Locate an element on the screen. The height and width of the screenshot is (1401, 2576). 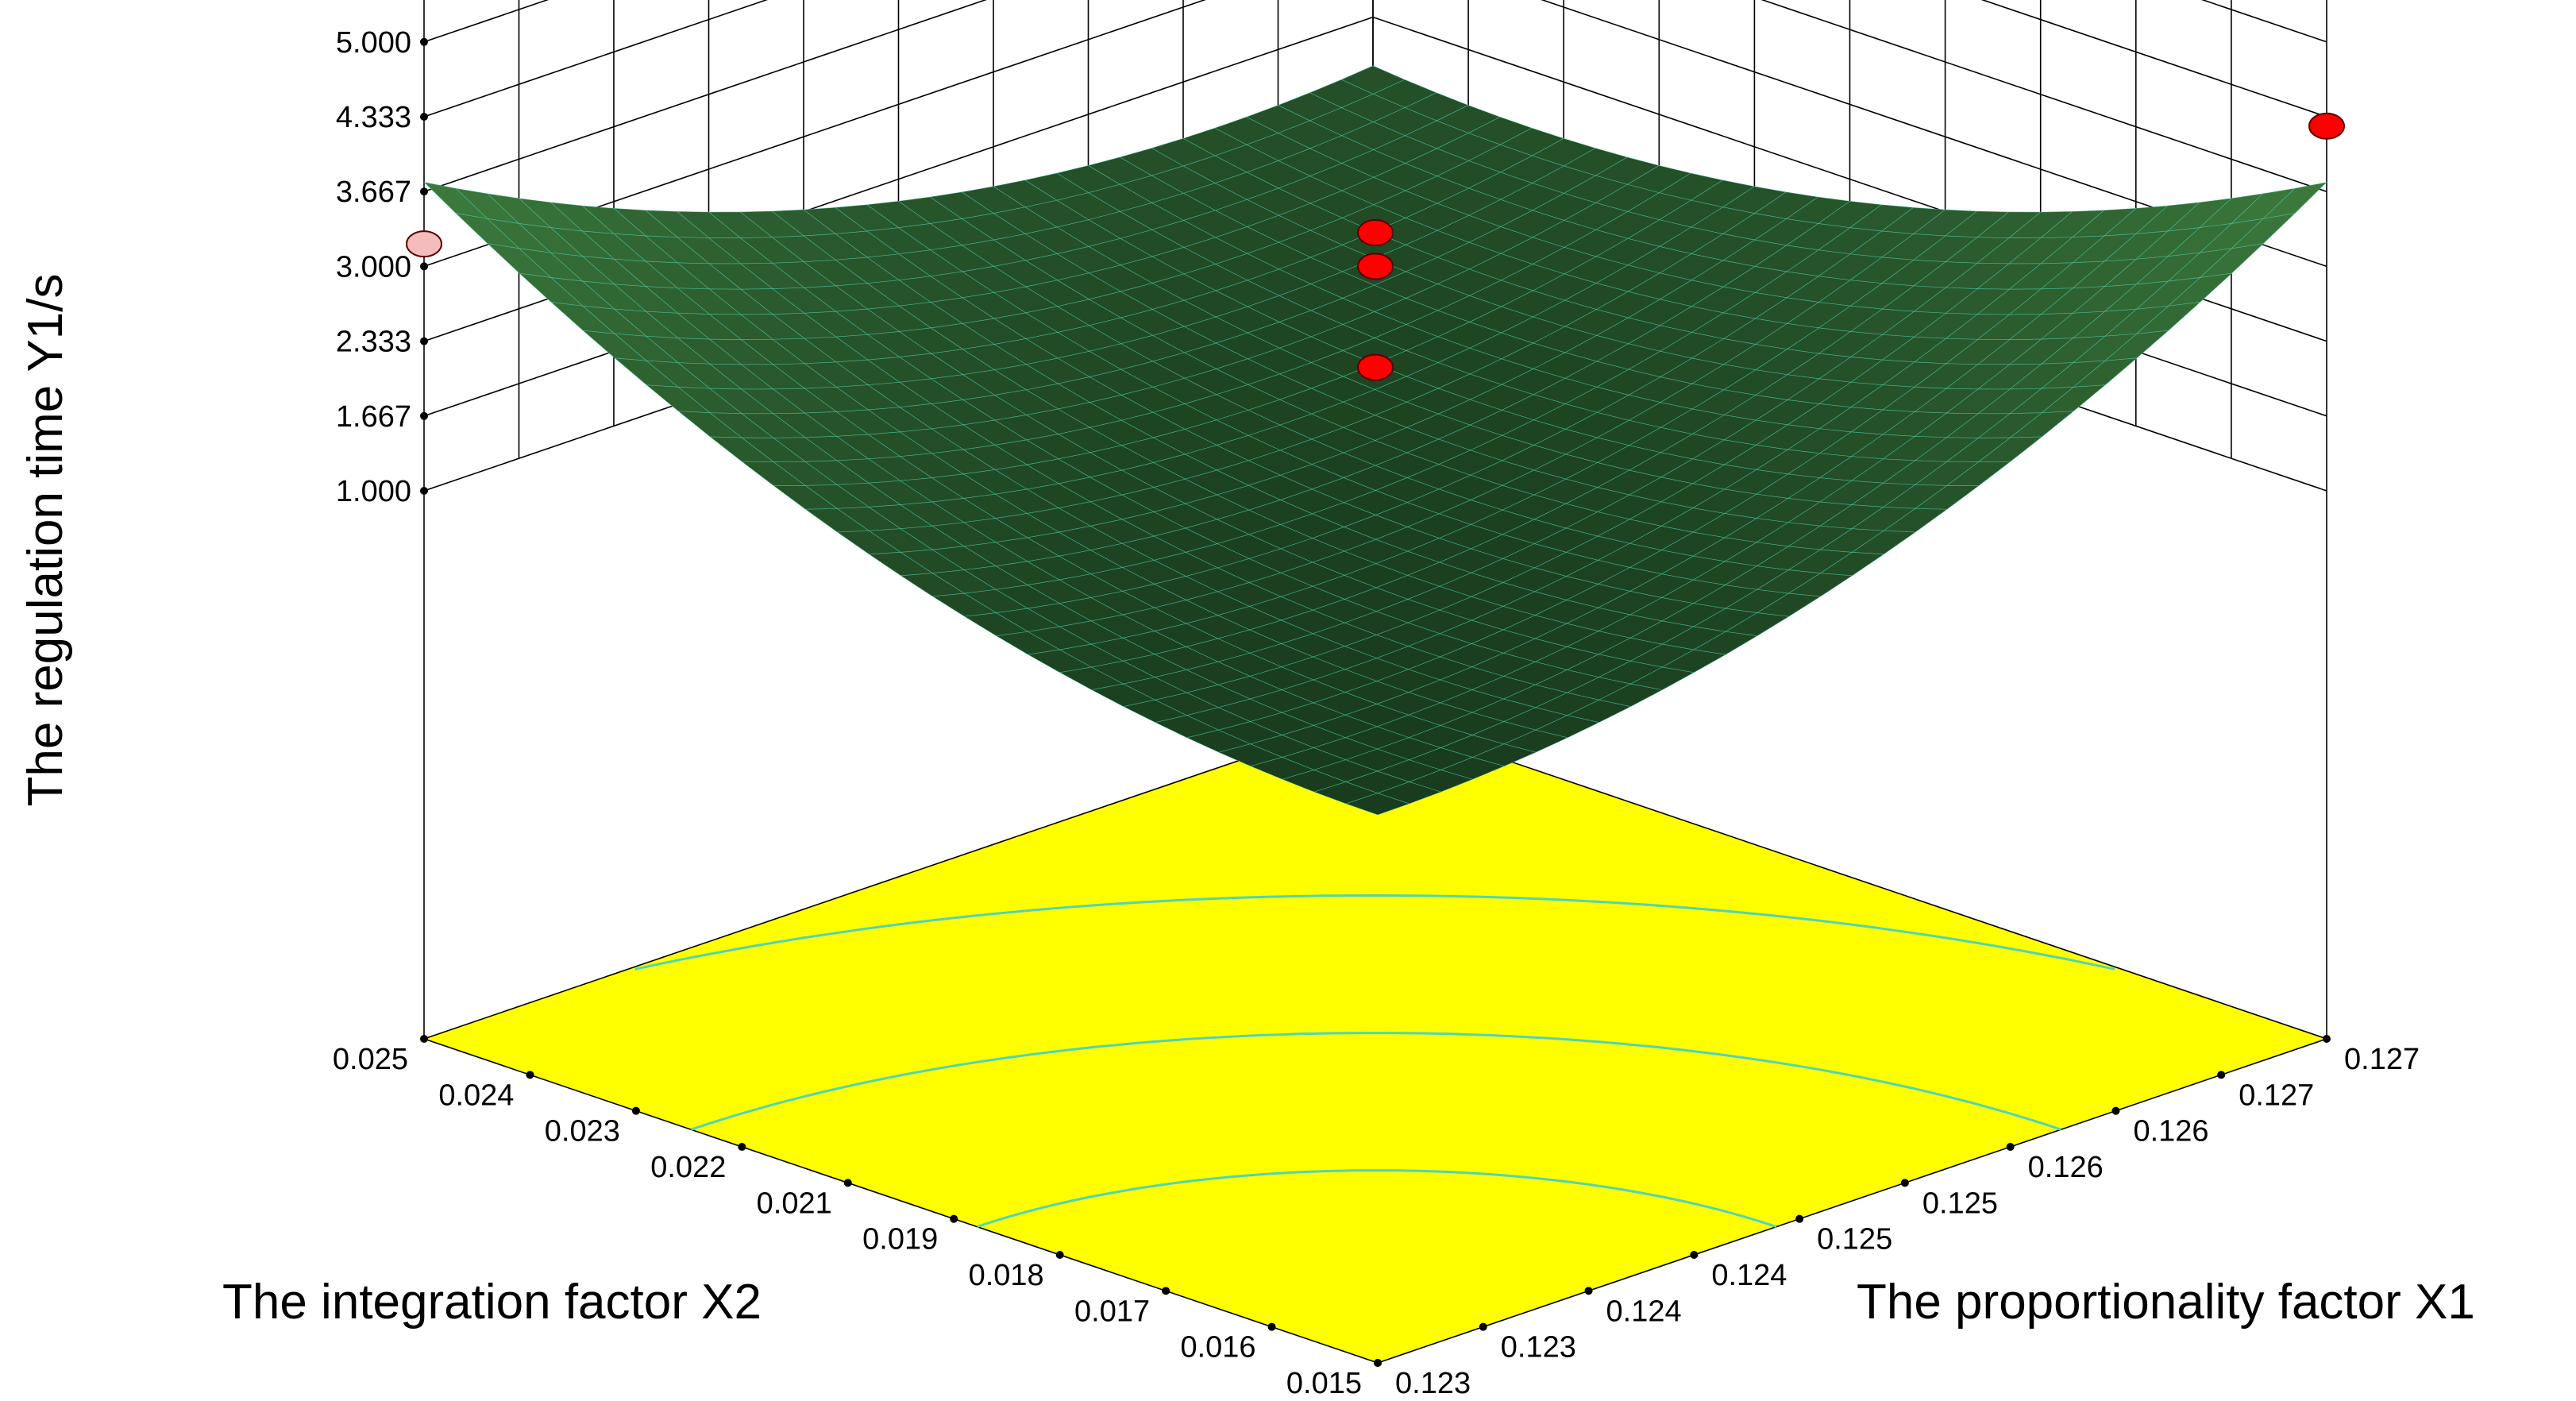
z-tick-label: 3.667 is located at coordinates (373, 192).